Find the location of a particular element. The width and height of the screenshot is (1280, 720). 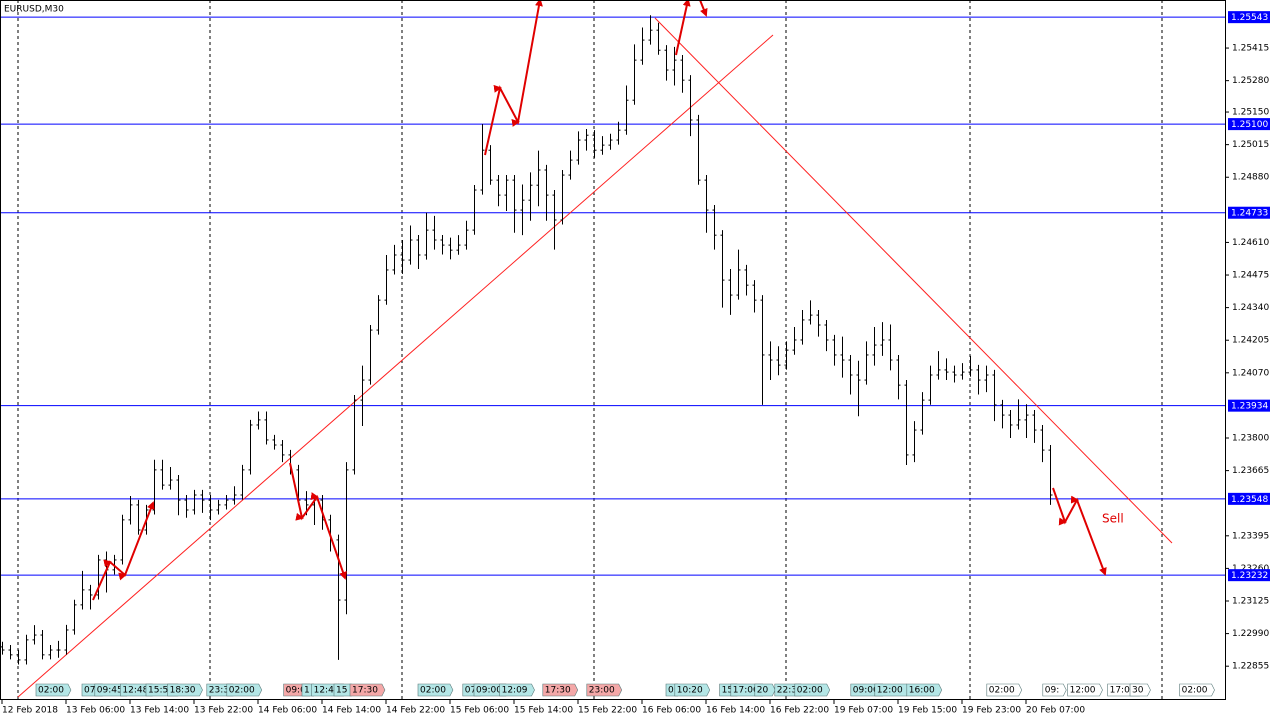

event-label: 09:0 is located at coordinates (296, 691).